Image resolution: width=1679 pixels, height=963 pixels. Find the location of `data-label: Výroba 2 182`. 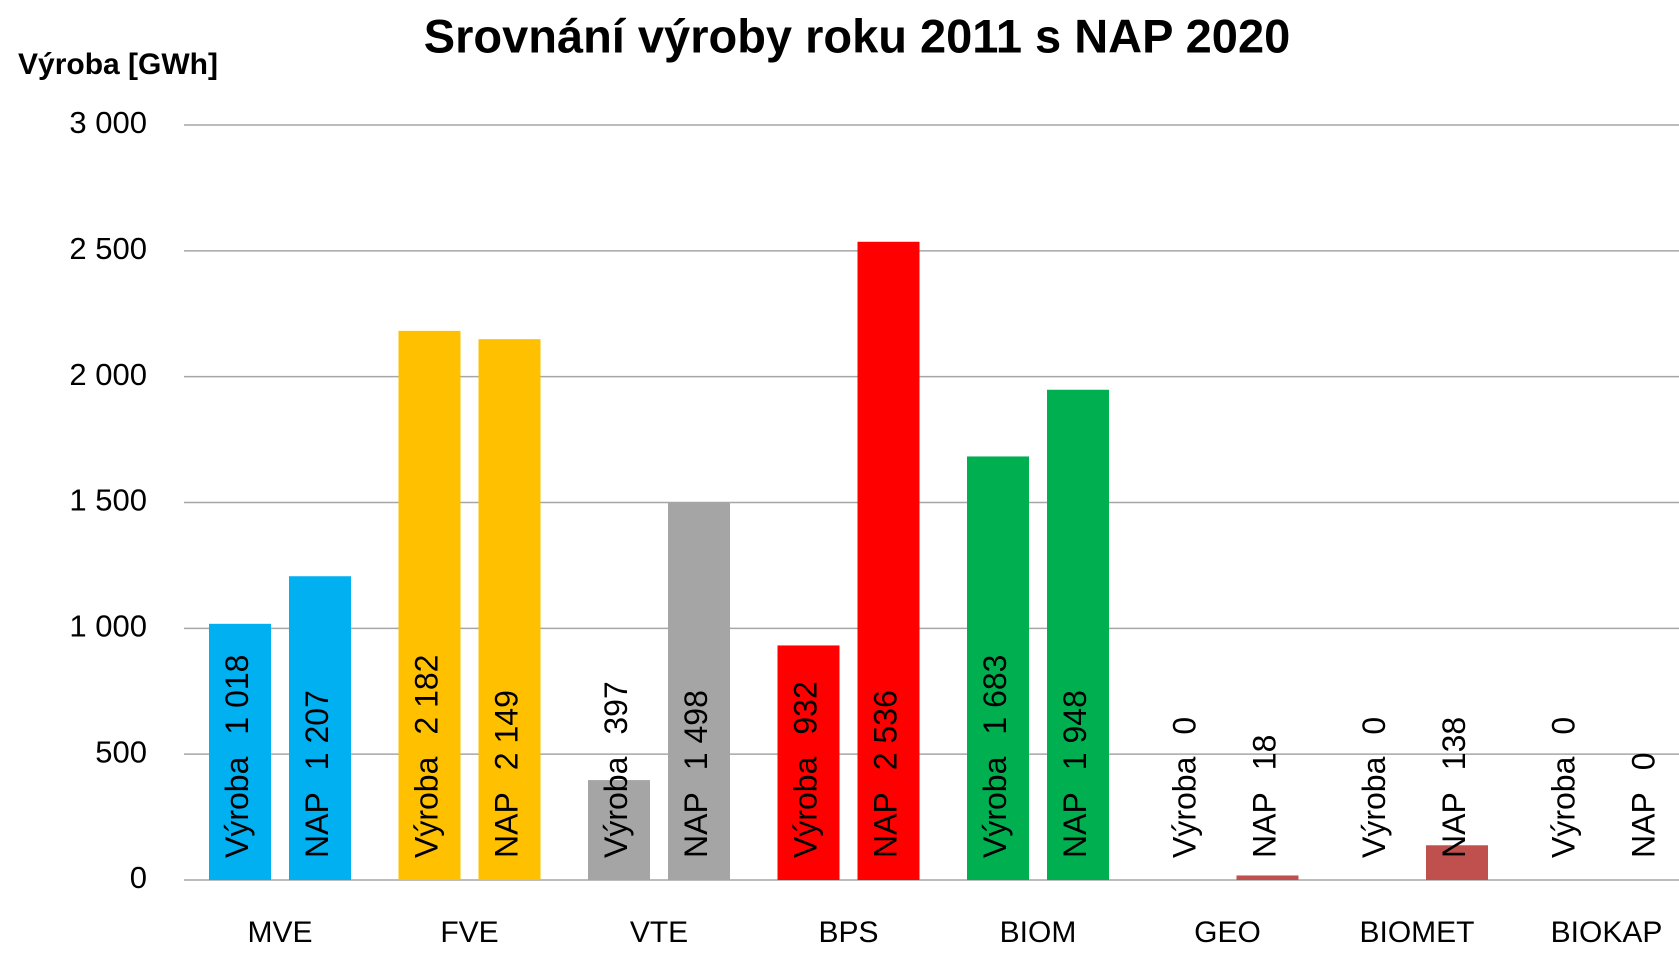

data-label: Výroba 2 182 is located at coordinates (427, 756).